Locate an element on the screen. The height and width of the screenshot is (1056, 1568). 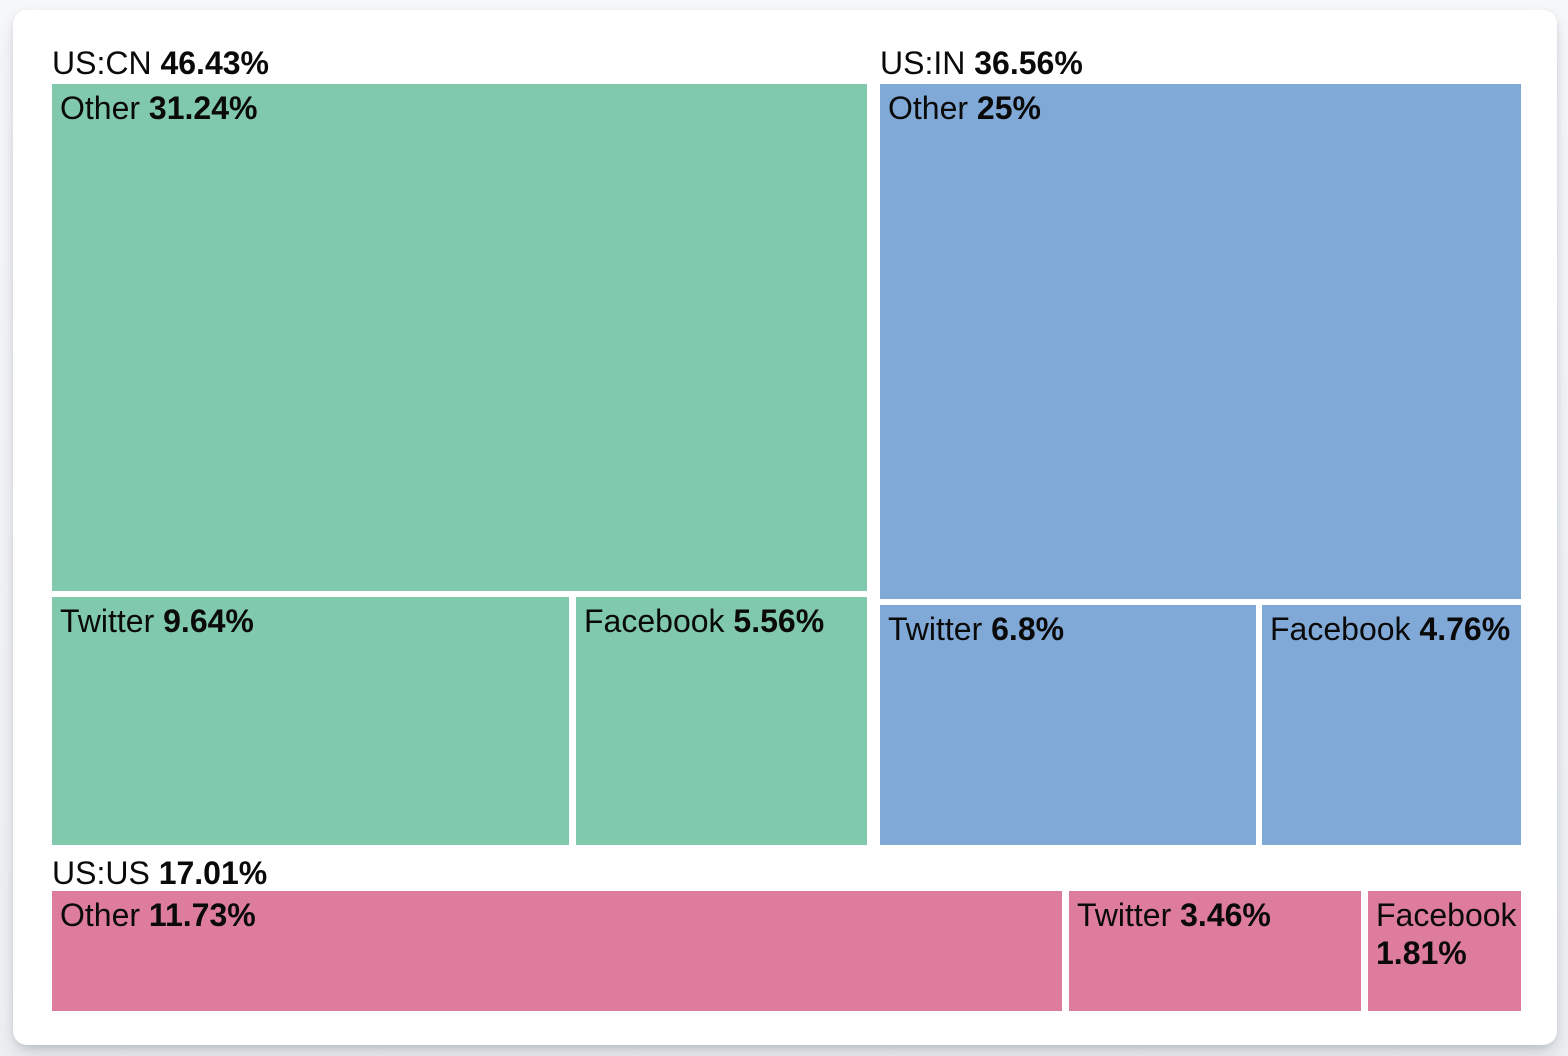
treemap-cell-us-in-twitter: Twitter 6.8% is located at coordinates (1068, 725).